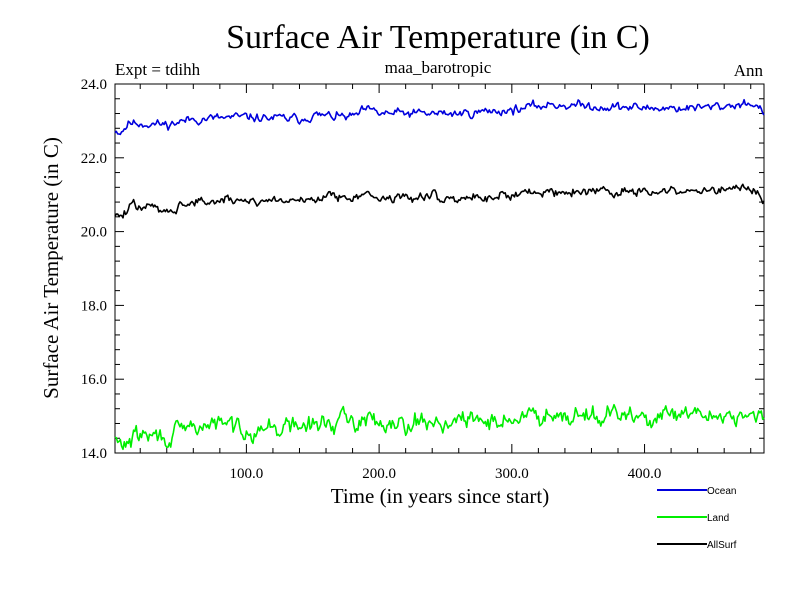 This screenshot has height=600, width=800. I want to click on y-tick-label: 18.0, so click(94, 306).